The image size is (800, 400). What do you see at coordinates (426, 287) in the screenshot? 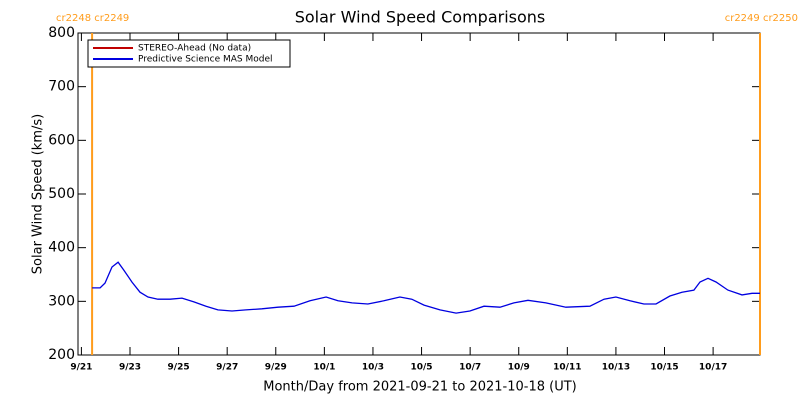
I see `series-line` at bounding box center [426, 287].